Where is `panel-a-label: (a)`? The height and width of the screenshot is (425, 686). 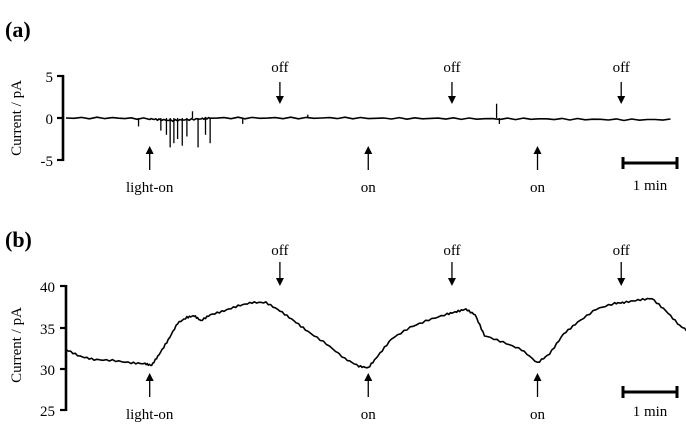 panel-a-label: (a) is located at coordinates (18, 29).